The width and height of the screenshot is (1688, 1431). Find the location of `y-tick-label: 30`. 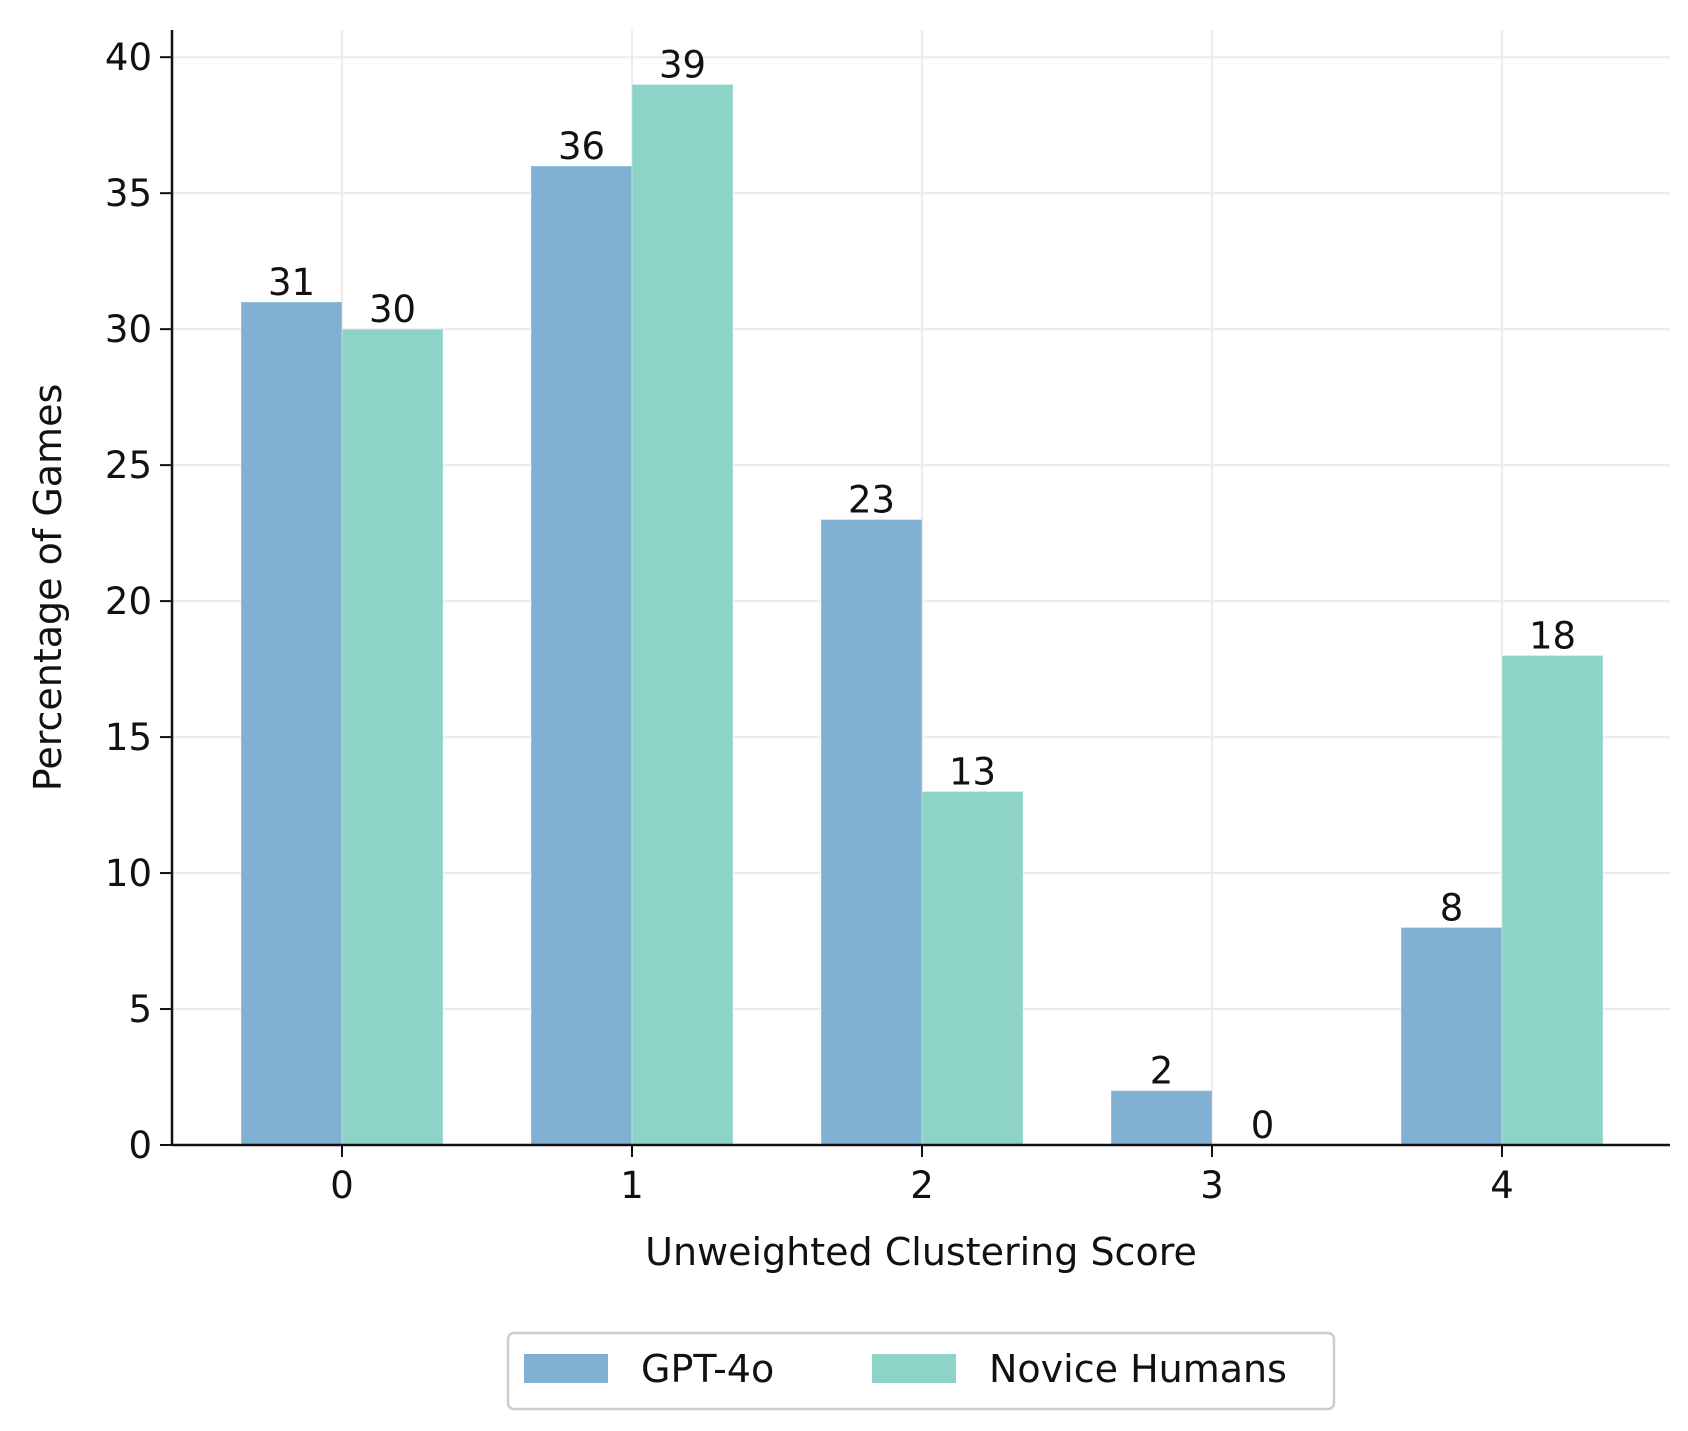

y-tick-label: 30 is located at coordinates (128, 329).